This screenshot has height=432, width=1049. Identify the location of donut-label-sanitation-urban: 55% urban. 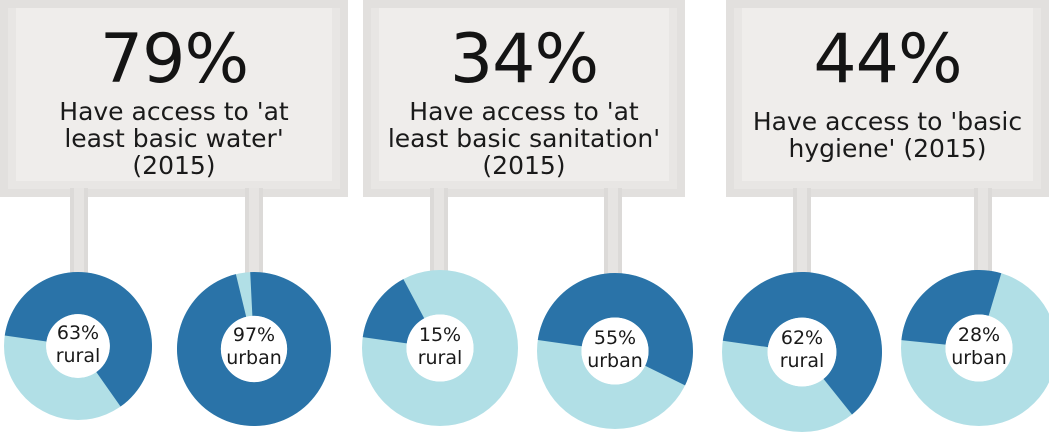
(615, 350).